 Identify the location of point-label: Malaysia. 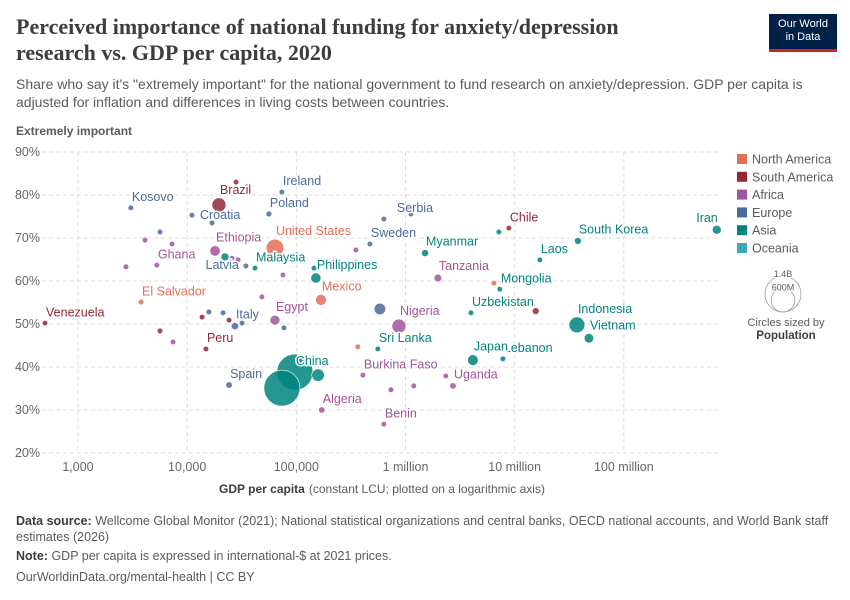
(280, 257).